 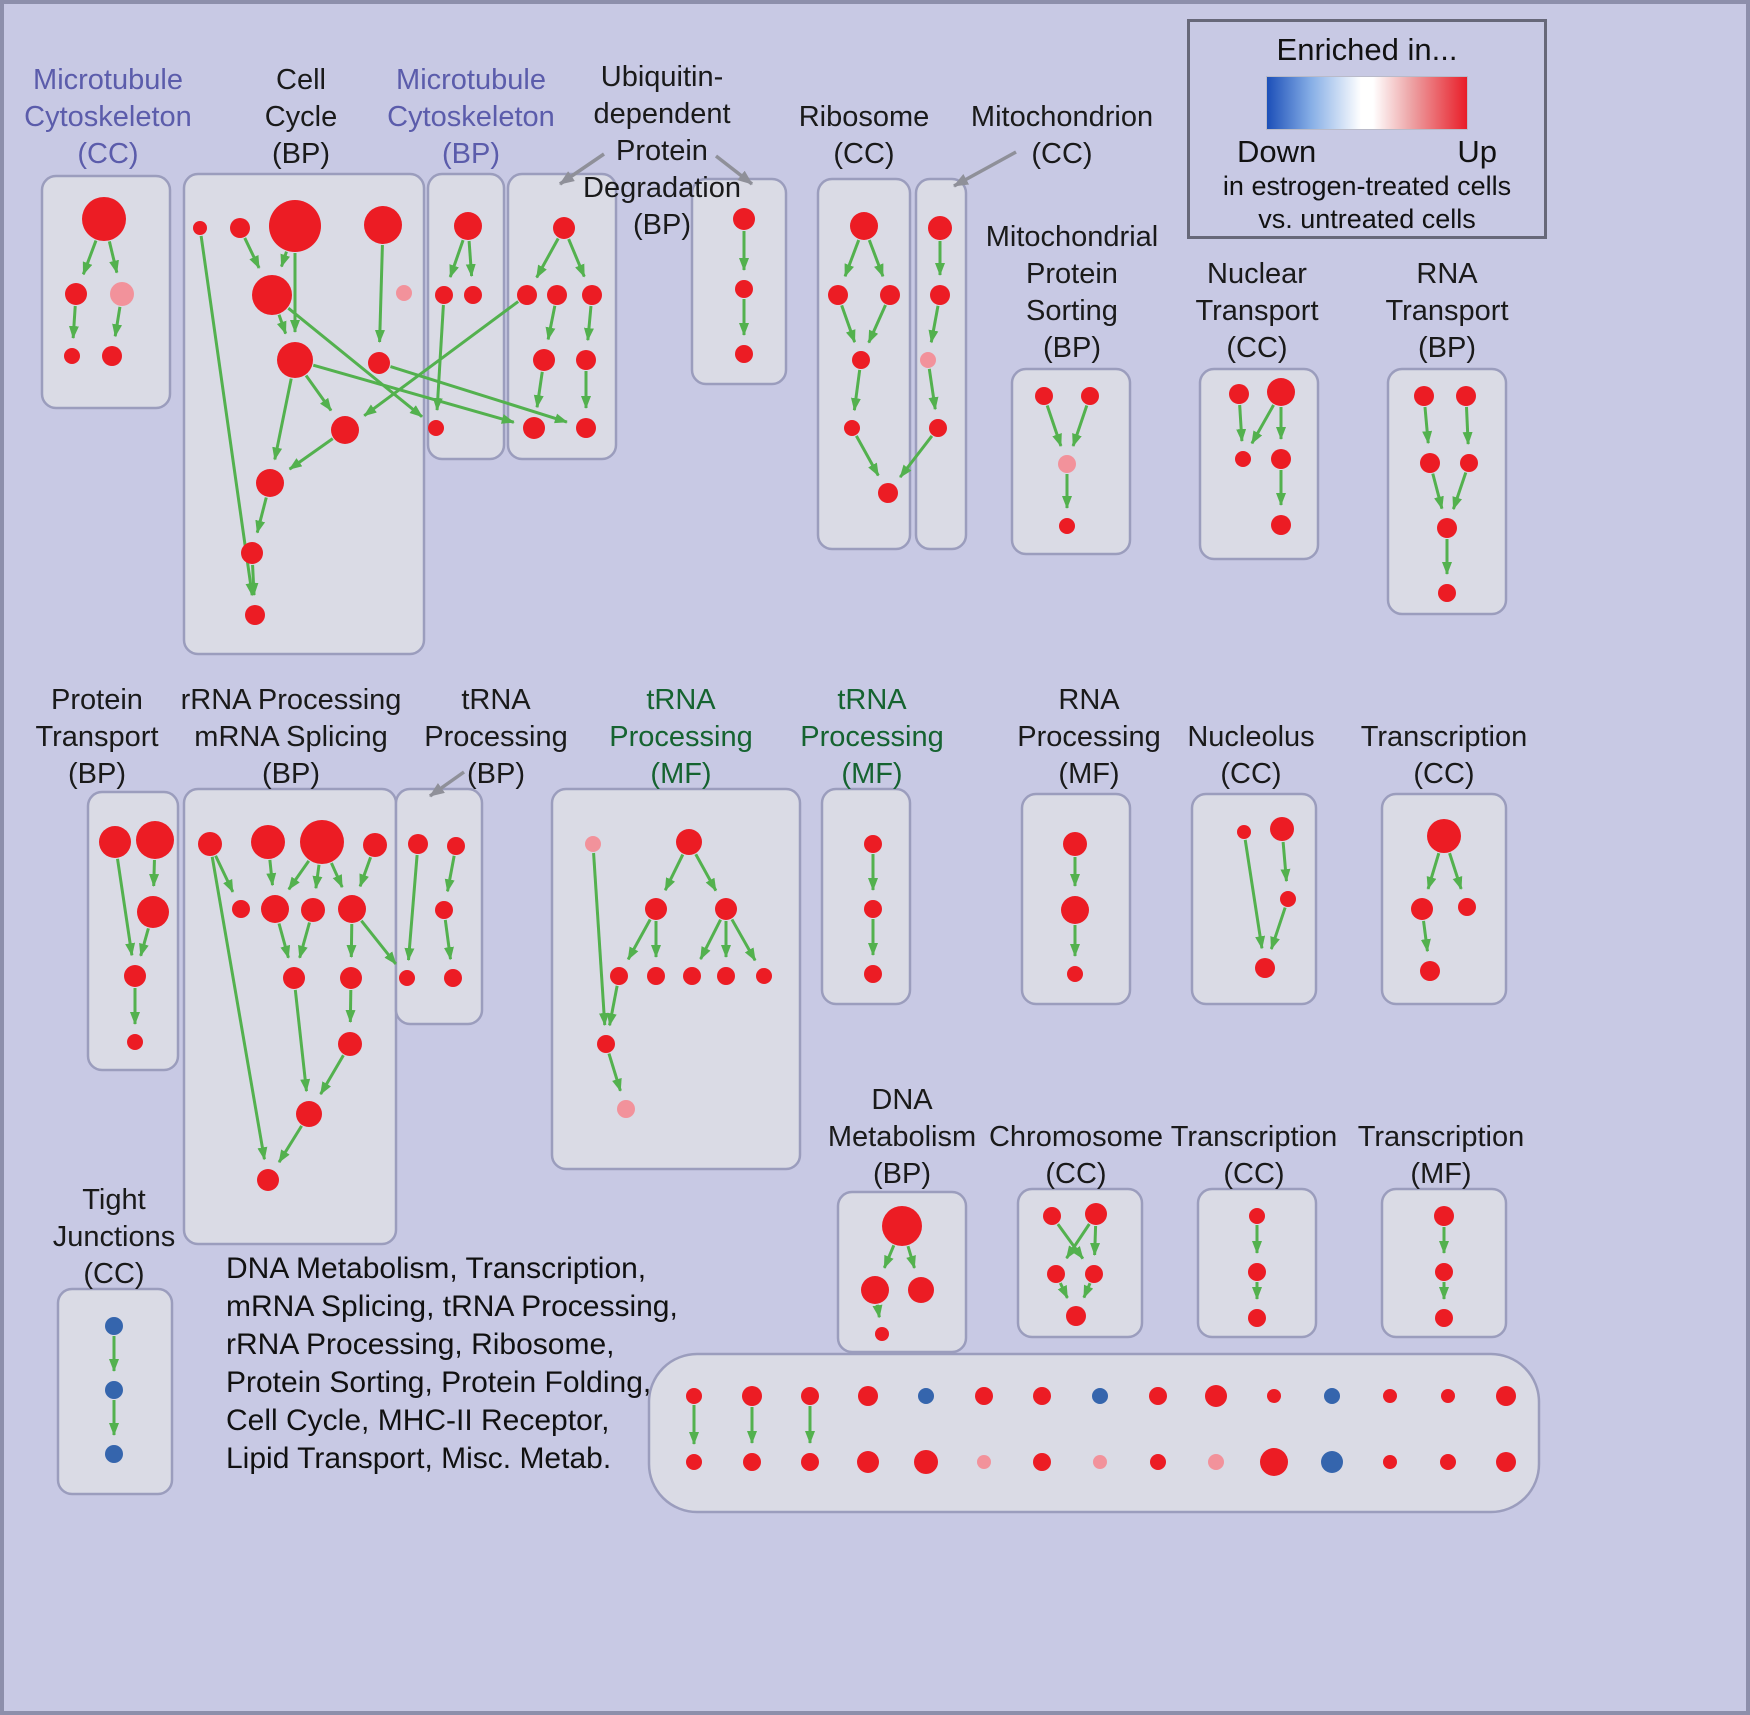 I want to click on cluster-label-mito: Mitochondrion (CC), so click(x=1062, y=135).